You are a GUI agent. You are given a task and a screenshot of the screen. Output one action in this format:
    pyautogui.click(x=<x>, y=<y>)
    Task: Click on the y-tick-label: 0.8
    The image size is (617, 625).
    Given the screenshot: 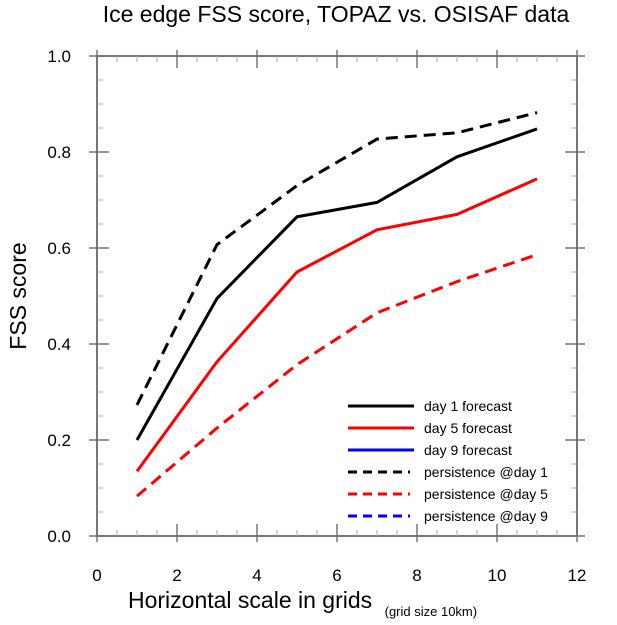 What is the action you would take?
    pyautogui.click(x=59, y=152)
    